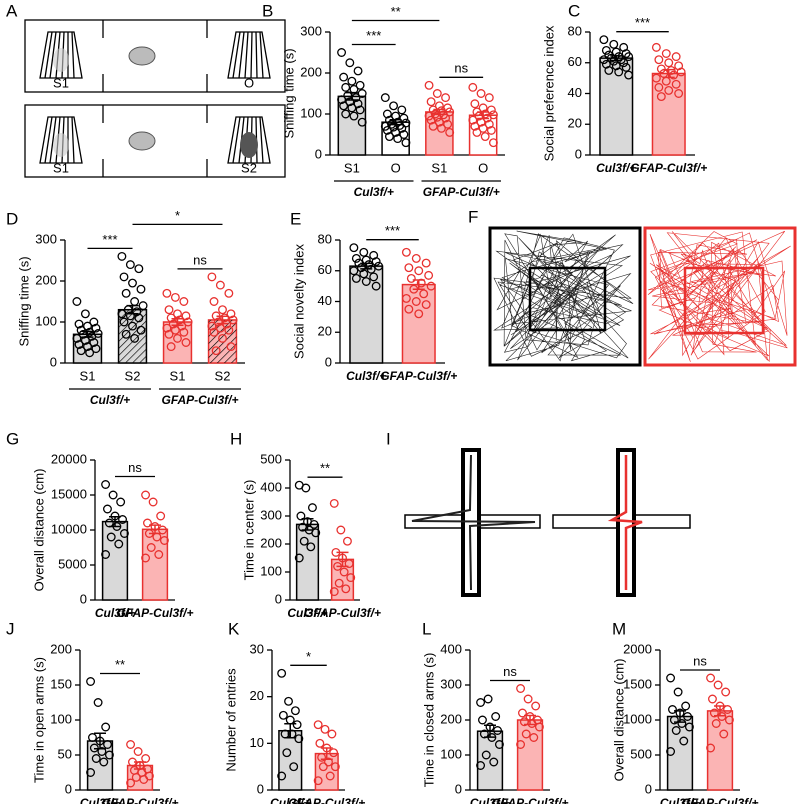 This screenshot has height=804, width=800. I want to click on y-tick-label: 400, so click(271, 486).